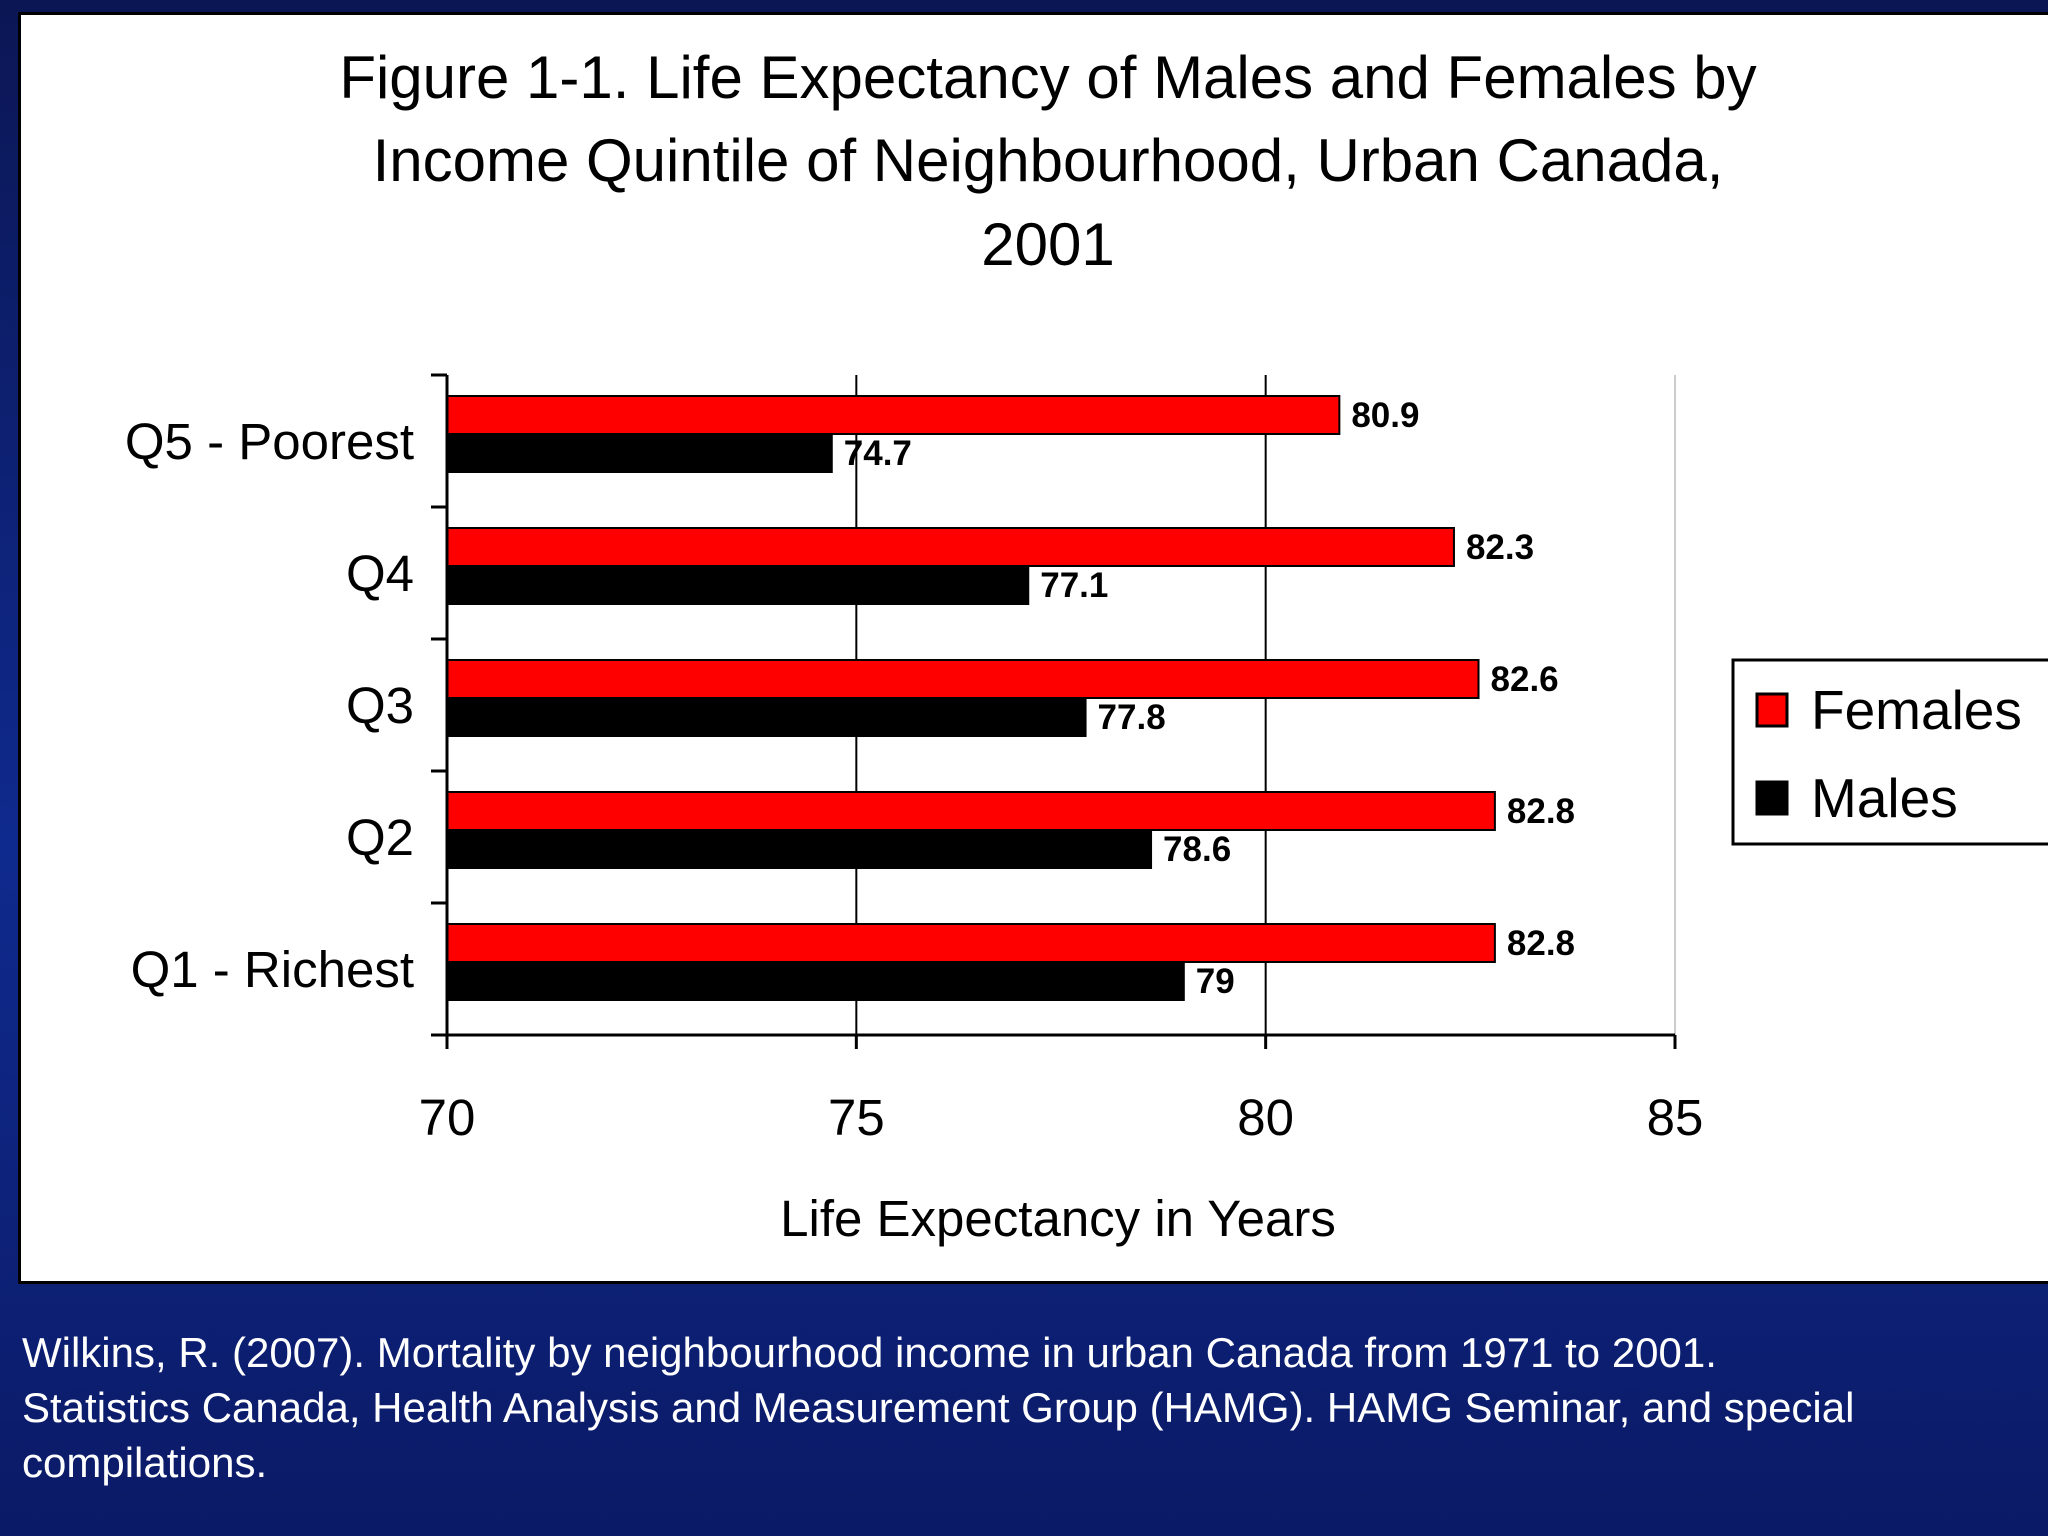 Image resolution: width=2048 pixels, height=1536 pixels. What do you see at coordinates (380, 705) in the screenshot?
I see `category-label: Q3` at bounding box center [380, 705].